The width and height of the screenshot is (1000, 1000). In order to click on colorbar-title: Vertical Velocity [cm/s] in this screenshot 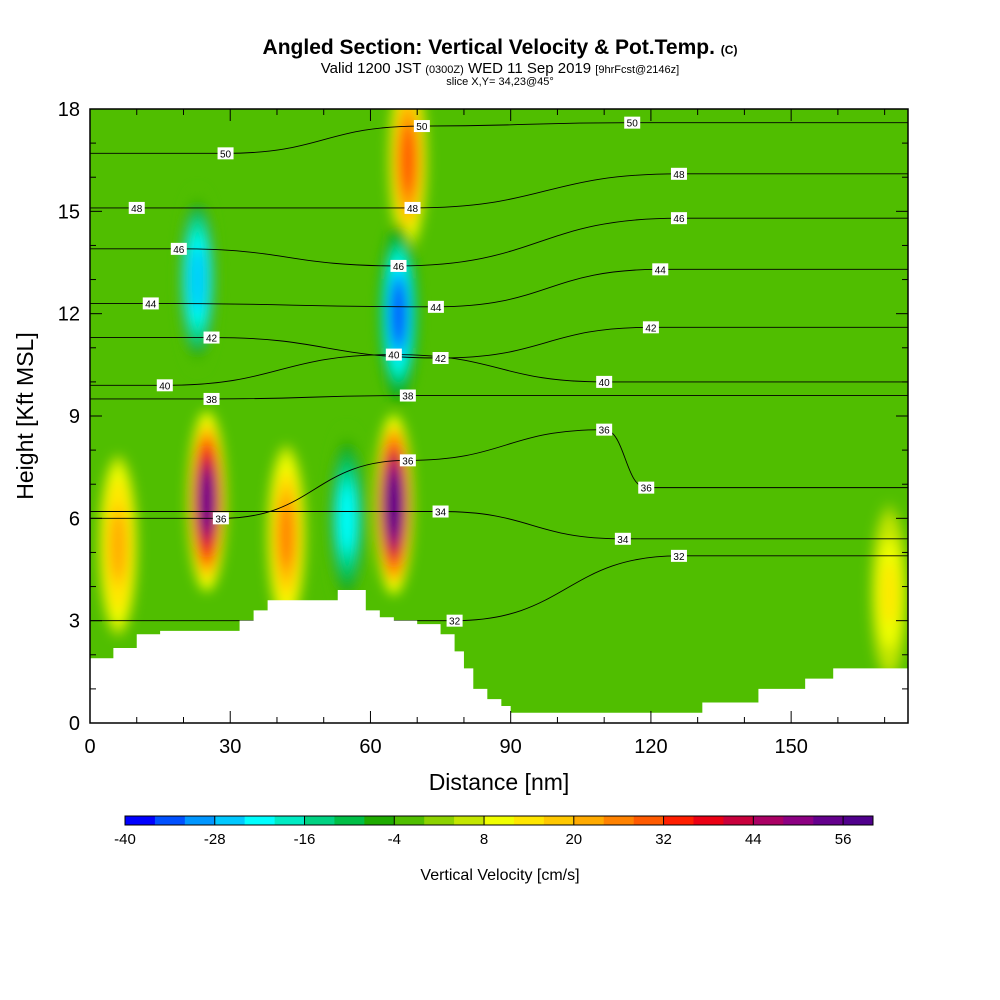, I will do `click(499, 875)`.